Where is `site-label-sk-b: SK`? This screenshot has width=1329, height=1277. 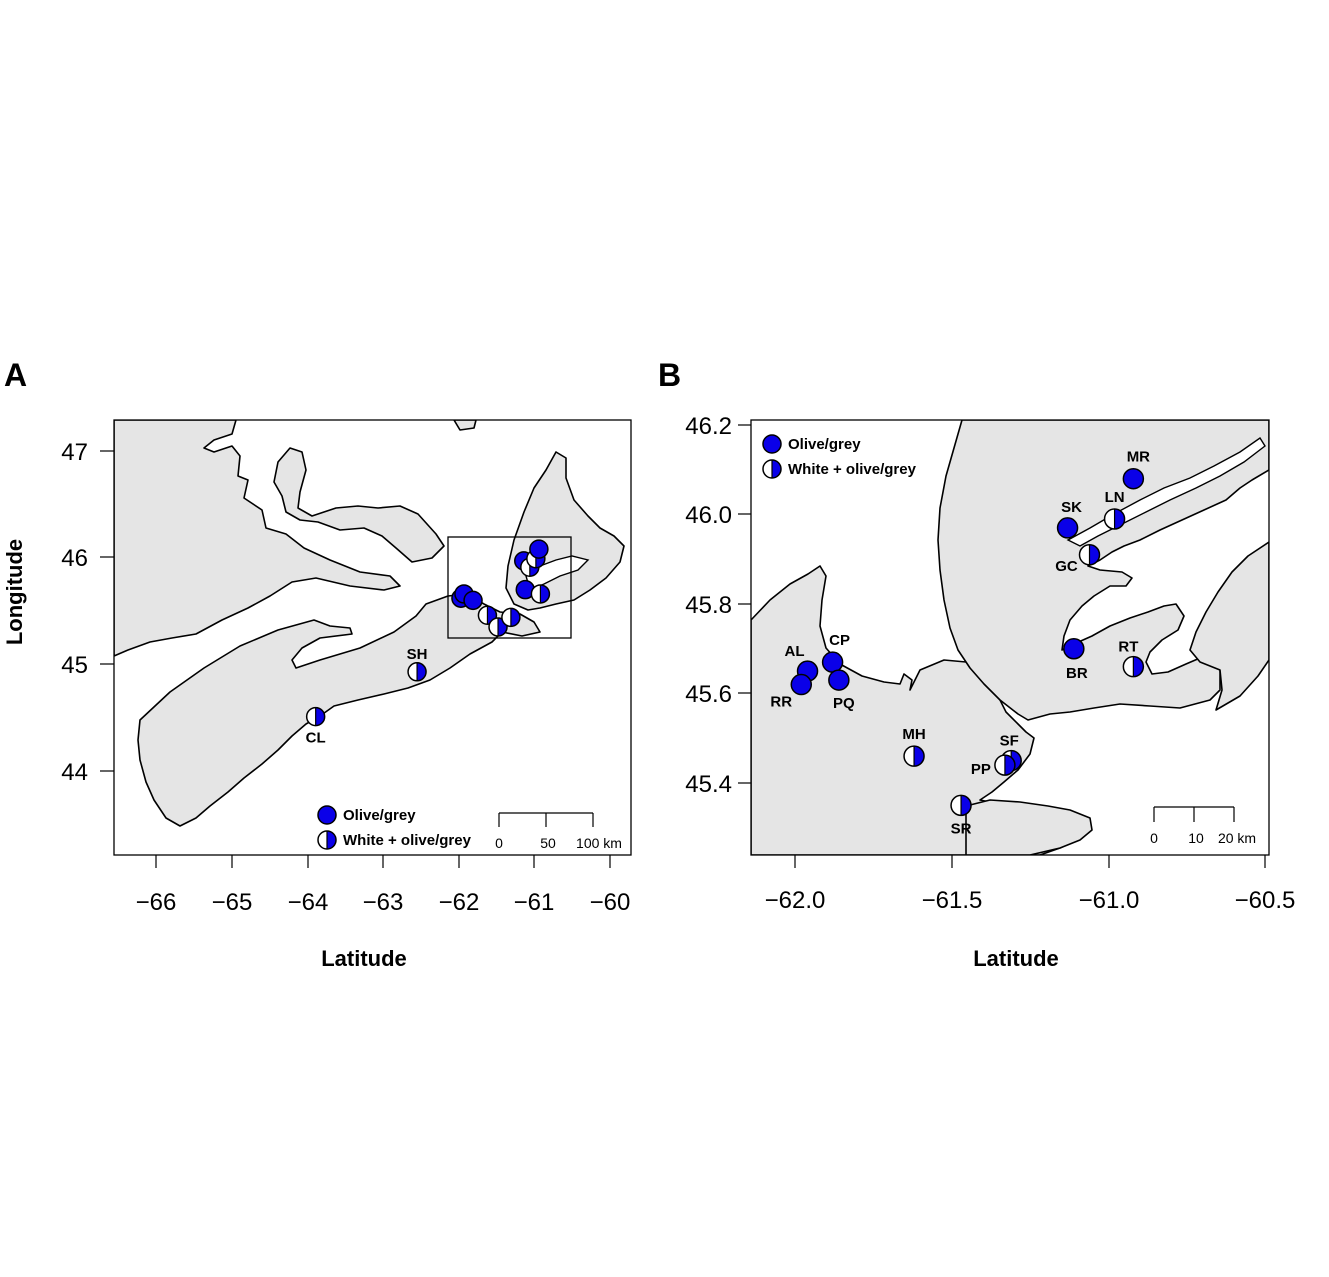 site-label-sk-b: SK is located at coordinates (1071, 507).